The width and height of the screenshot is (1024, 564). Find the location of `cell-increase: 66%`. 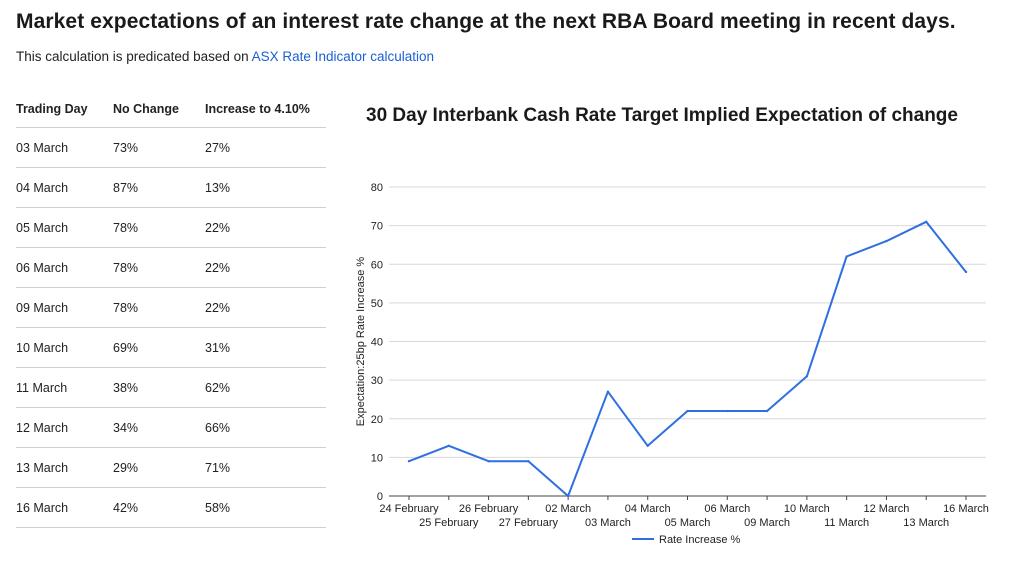

cell-increase: 66% is located at coordinates (265, 427).